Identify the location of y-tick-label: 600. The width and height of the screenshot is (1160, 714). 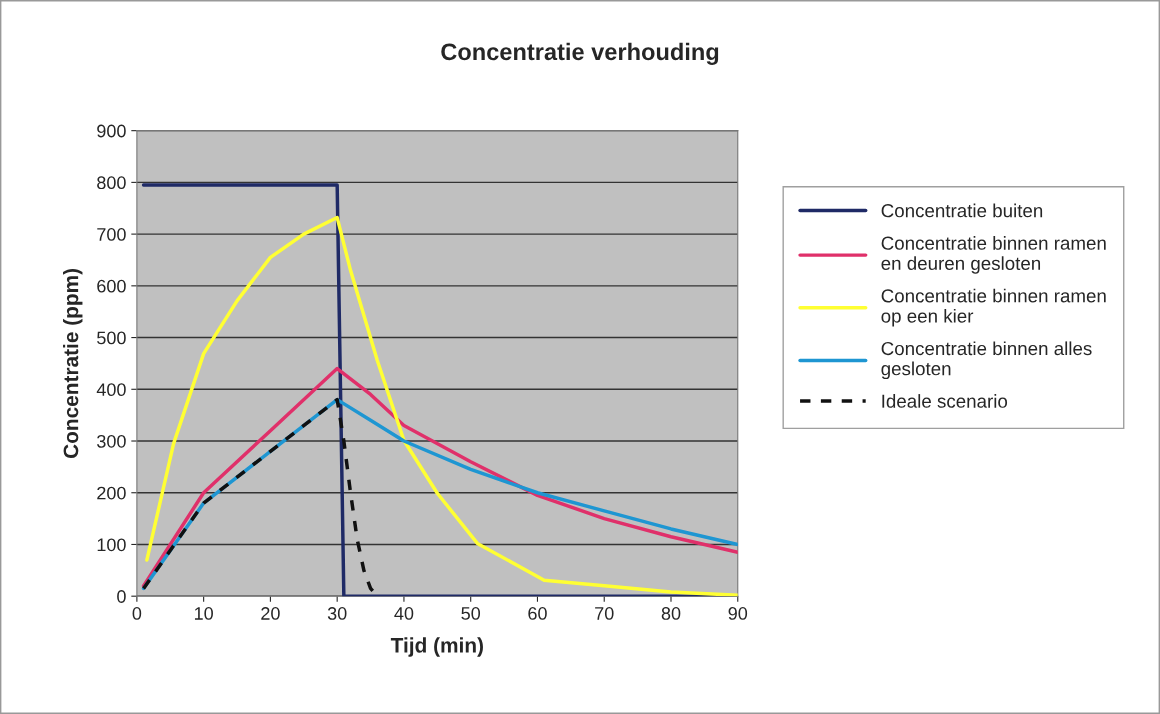
(111, 286).